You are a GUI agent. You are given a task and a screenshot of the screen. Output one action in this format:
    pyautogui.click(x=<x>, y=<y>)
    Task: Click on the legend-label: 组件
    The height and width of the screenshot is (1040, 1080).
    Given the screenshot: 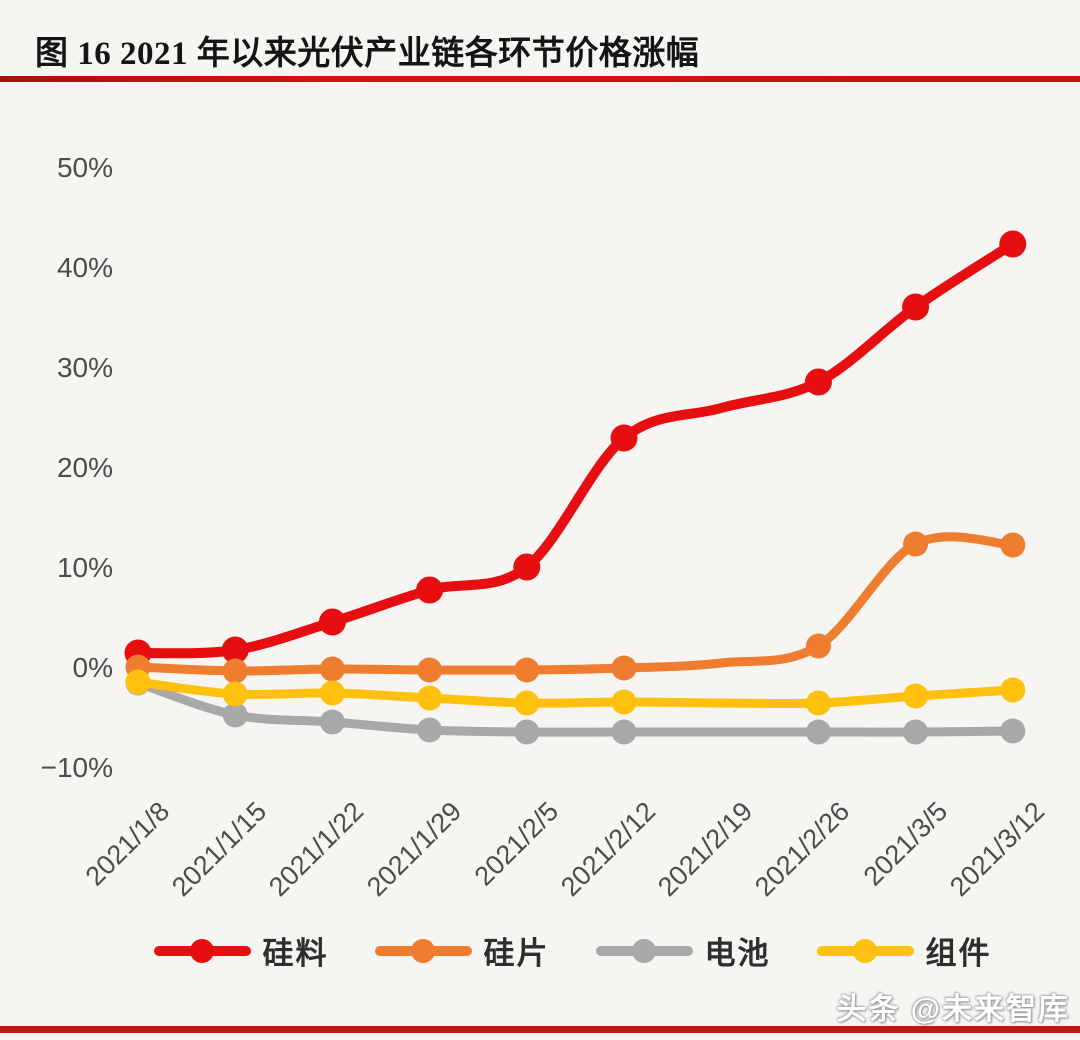 What is the action you would take?
    pyautogui.click(x=958, y=953)
    